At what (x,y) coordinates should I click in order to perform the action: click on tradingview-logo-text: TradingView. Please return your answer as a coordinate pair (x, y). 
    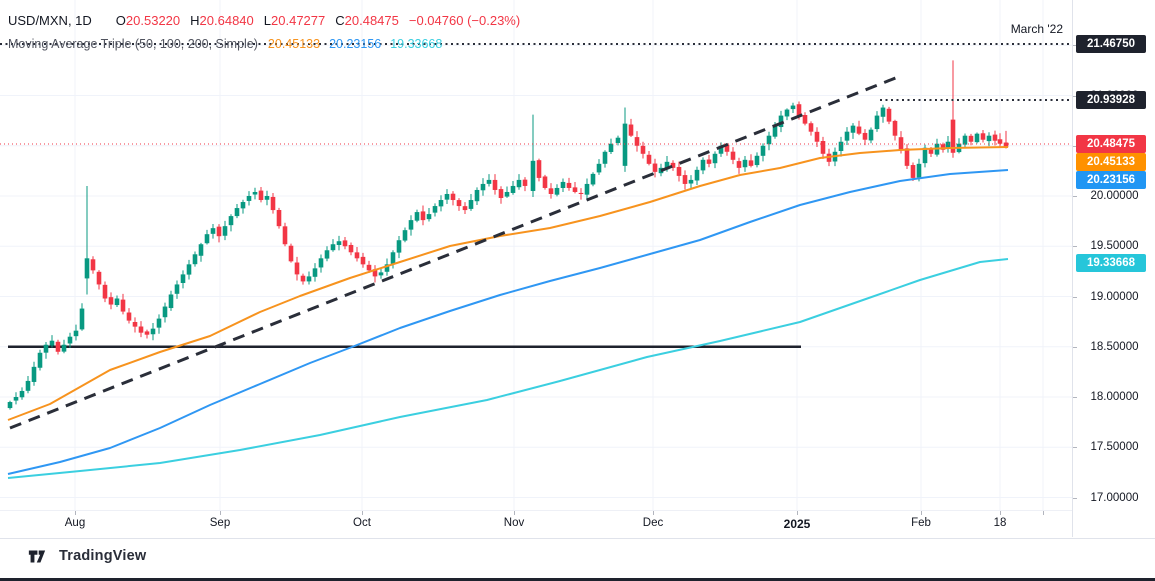
    Looking at the image, I should click on (103, 556).